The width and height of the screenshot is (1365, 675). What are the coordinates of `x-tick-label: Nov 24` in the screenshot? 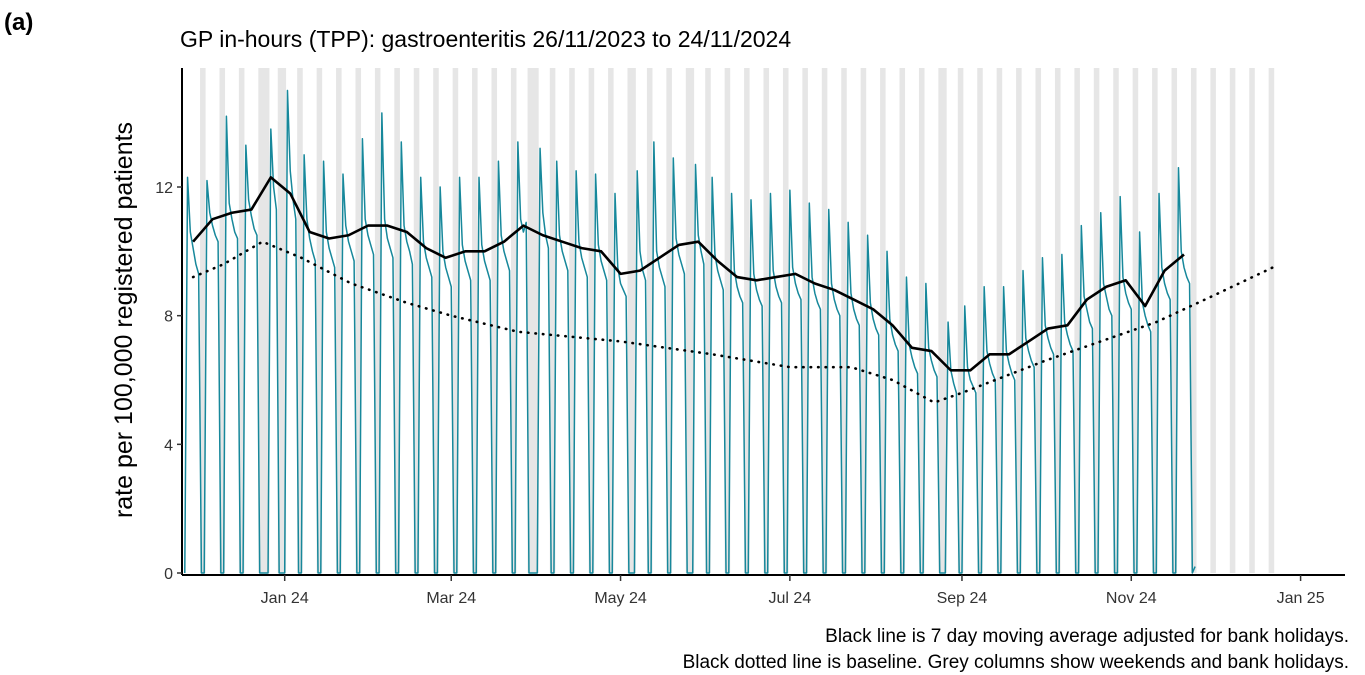 It's located at (1131, 598).